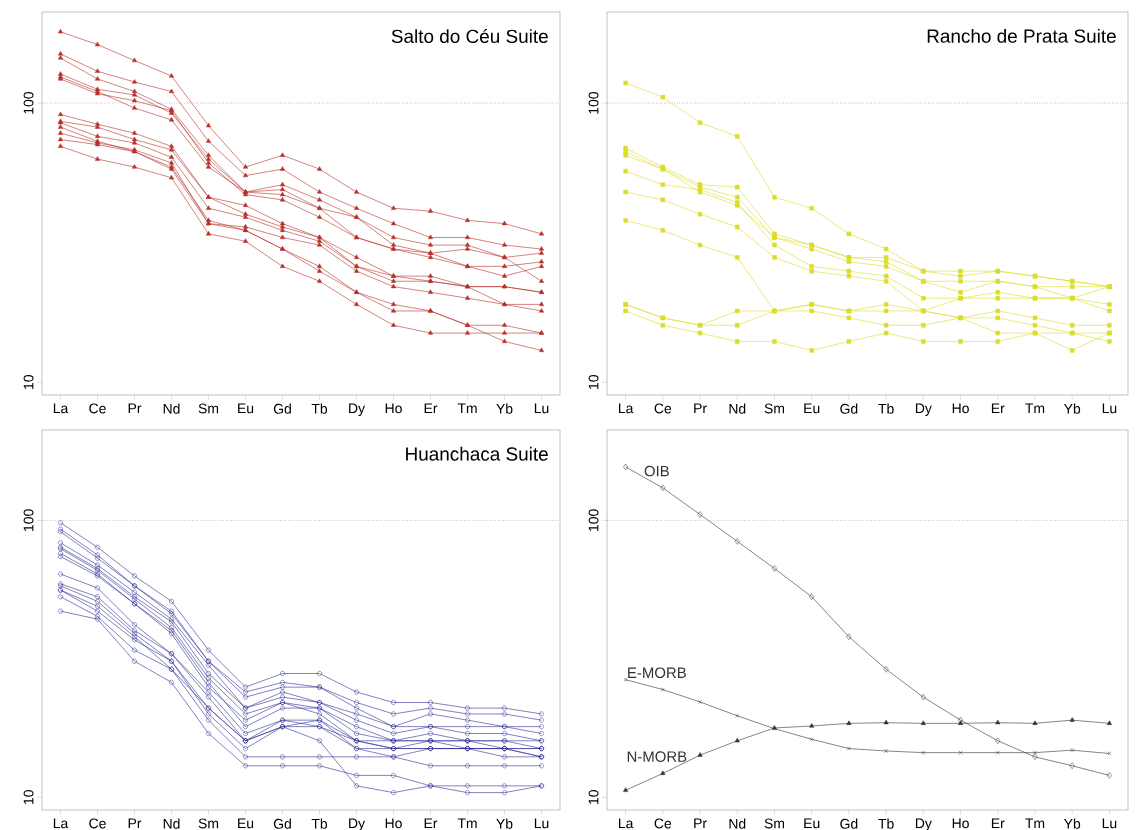 The image size is (1139, 830). Describe the element at coordinates (656, 471) in the screenshot. I see `series-label: OIB` at that location.